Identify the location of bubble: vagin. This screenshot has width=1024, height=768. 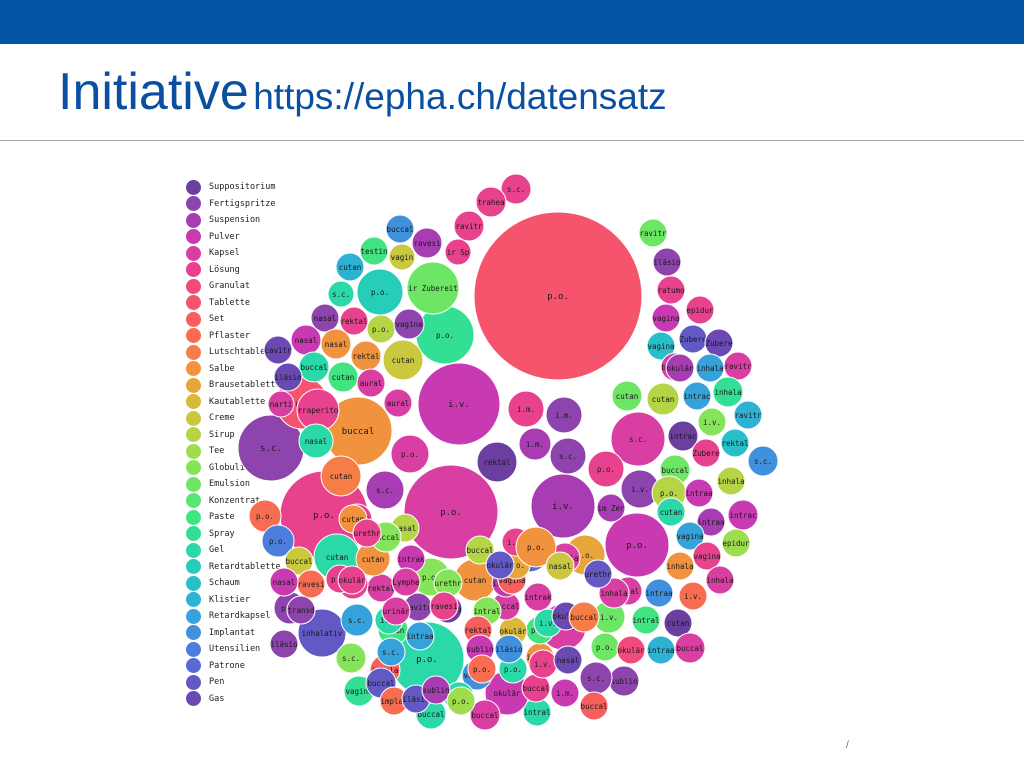
(402, 257).